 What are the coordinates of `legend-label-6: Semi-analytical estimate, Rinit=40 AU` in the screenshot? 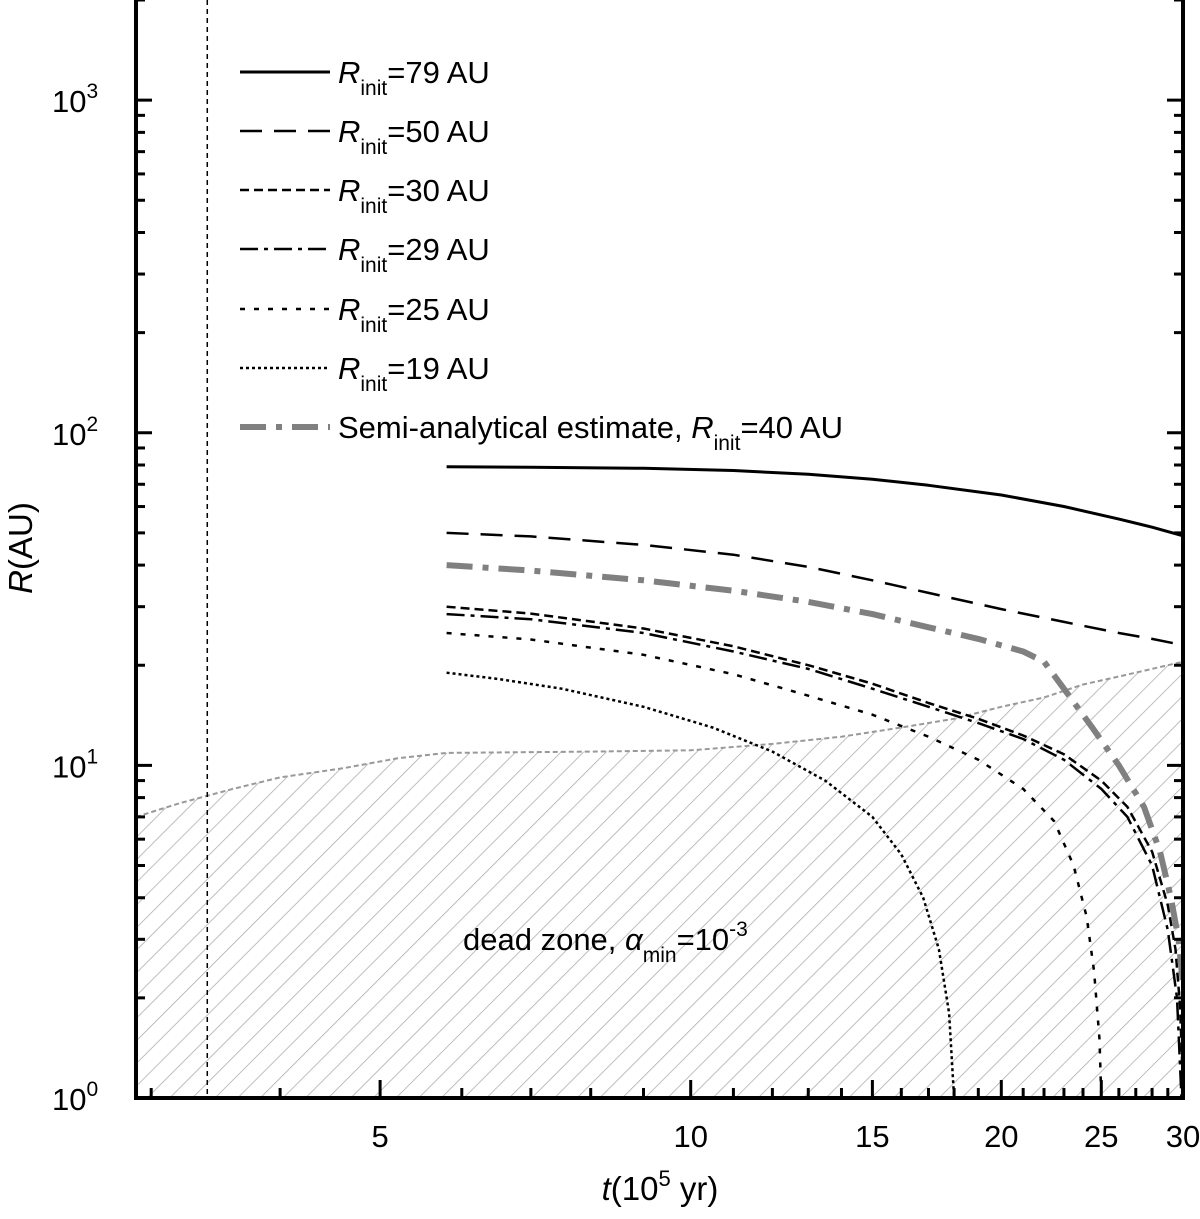 It's located at (590, 432).